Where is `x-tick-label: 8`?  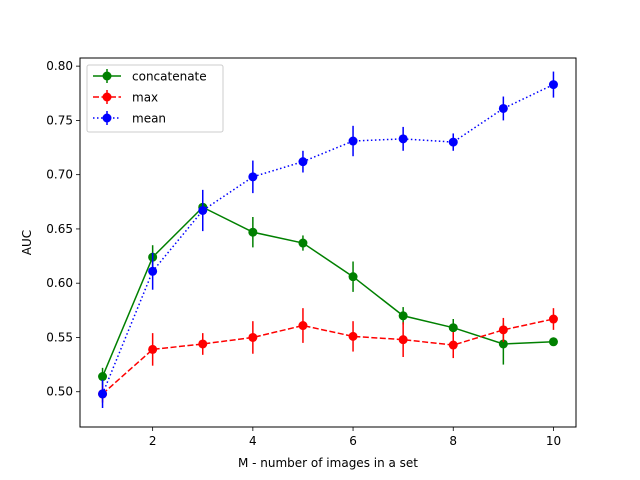 x-tick-label: 8 is located at coordinates (453, 441).